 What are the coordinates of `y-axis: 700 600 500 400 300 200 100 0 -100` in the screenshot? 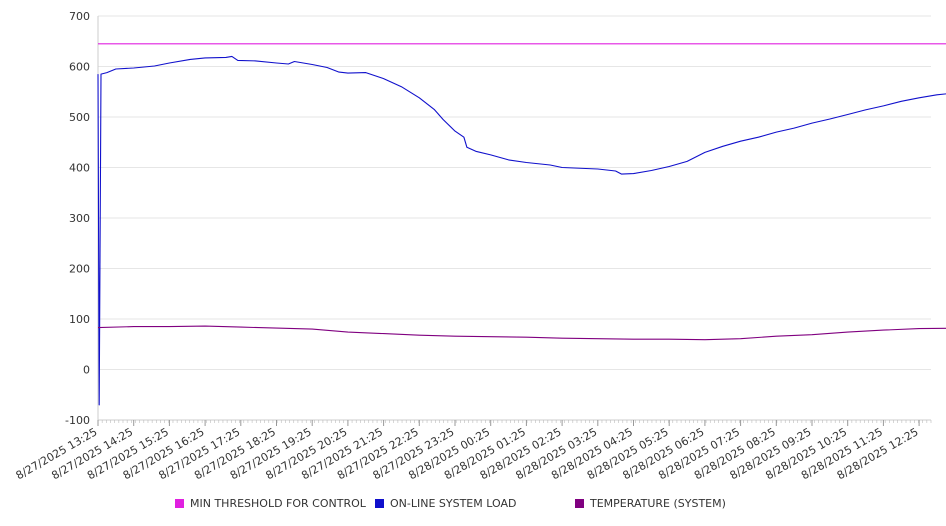 It's located at (82, 218).